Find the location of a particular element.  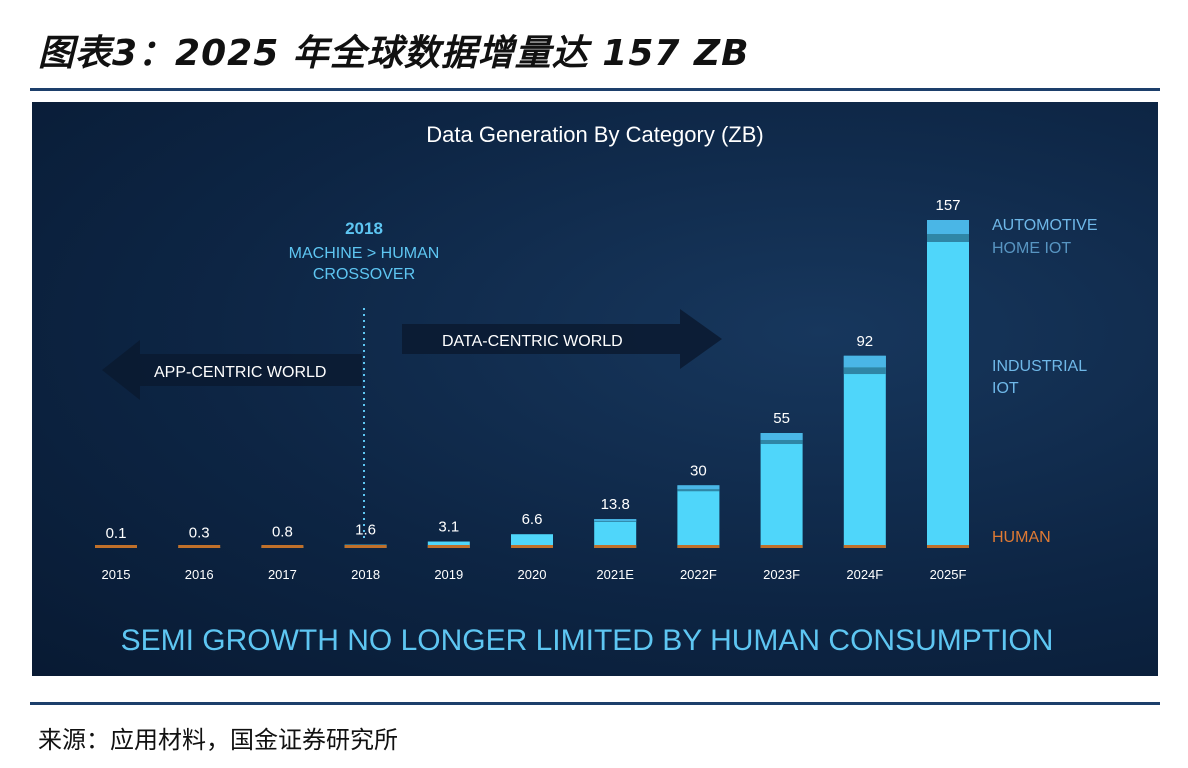

app-centric-arrow is located at coordinates (232, 370).